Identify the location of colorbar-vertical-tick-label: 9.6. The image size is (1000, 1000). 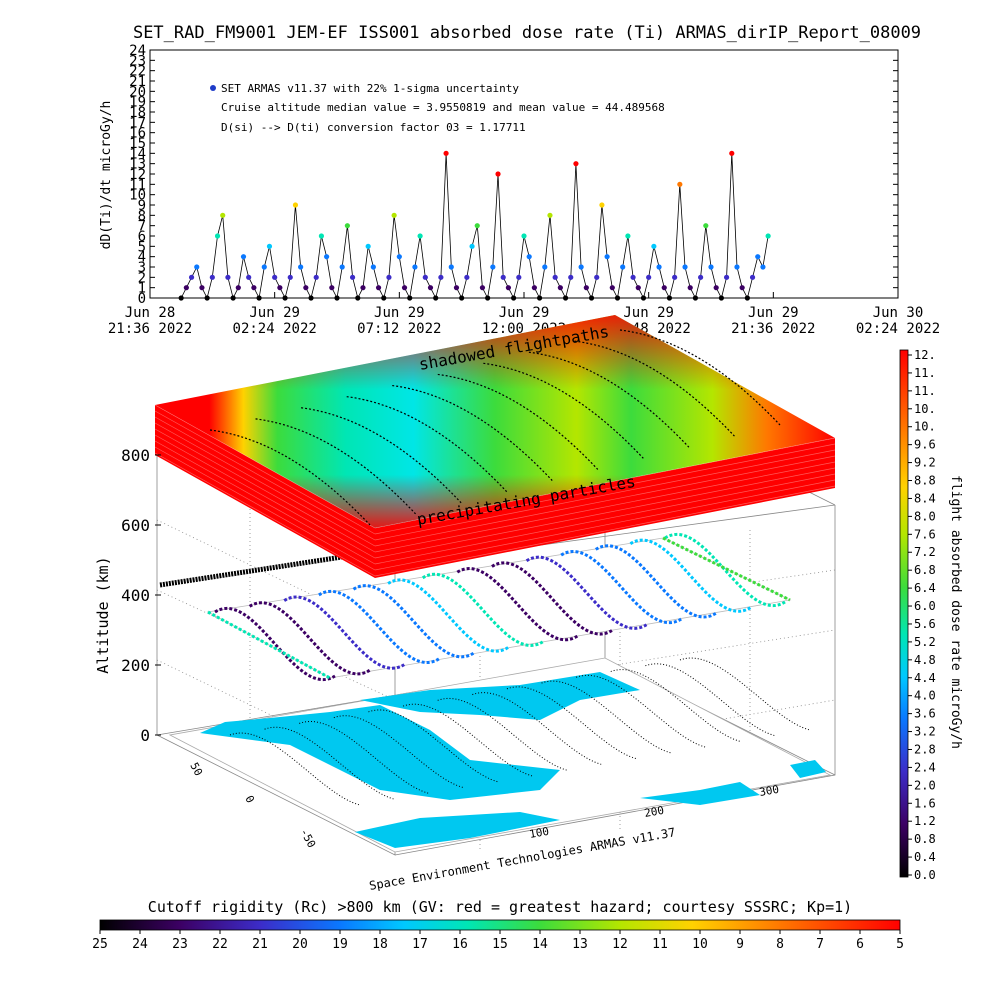
(925, 445).